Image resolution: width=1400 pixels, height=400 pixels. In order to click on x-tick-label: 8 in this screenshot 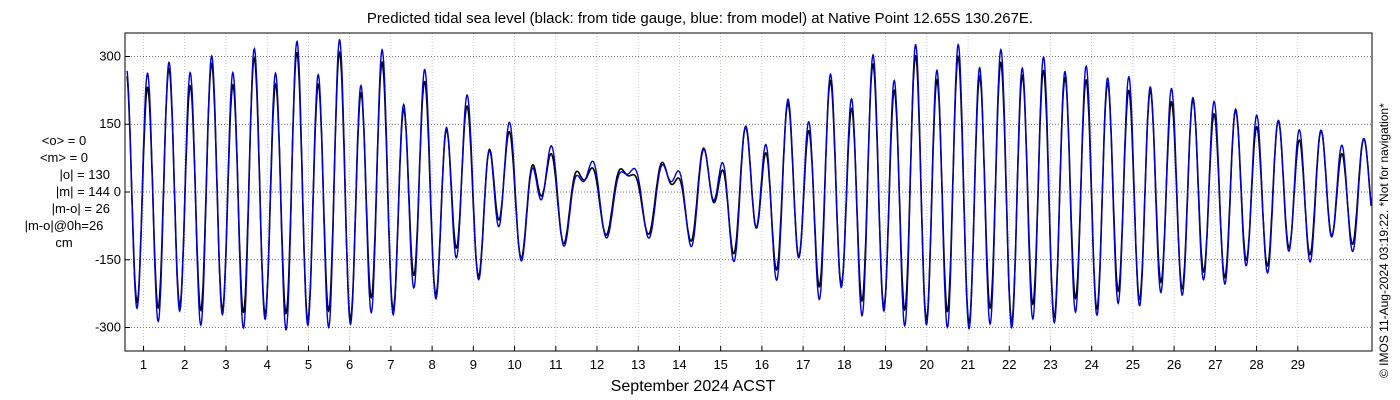, I will do `click(431, 364)`.